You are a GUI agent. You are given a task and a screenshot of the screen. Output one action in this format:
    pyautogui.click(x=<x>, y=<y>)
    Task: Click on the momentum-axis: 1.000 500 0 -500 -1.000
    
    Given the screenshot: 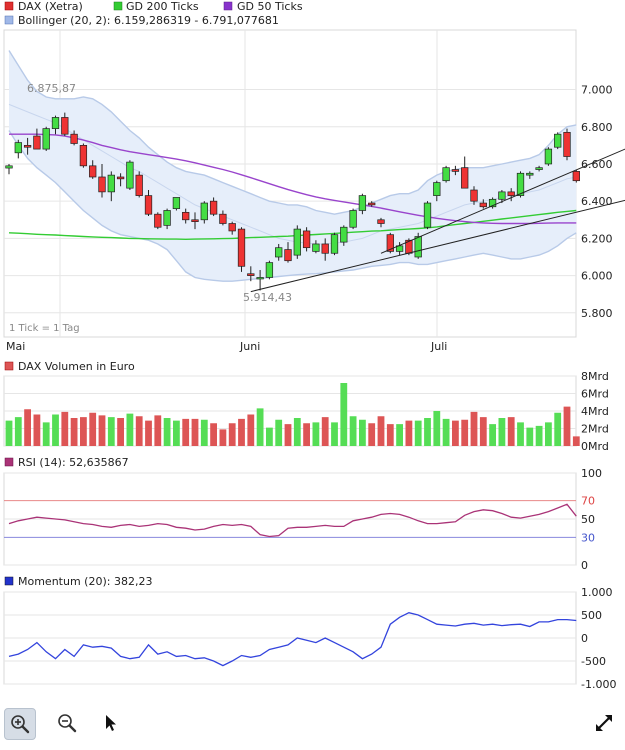 What is the action you would take?
    pyautogui.click(x=598, y=638)
    